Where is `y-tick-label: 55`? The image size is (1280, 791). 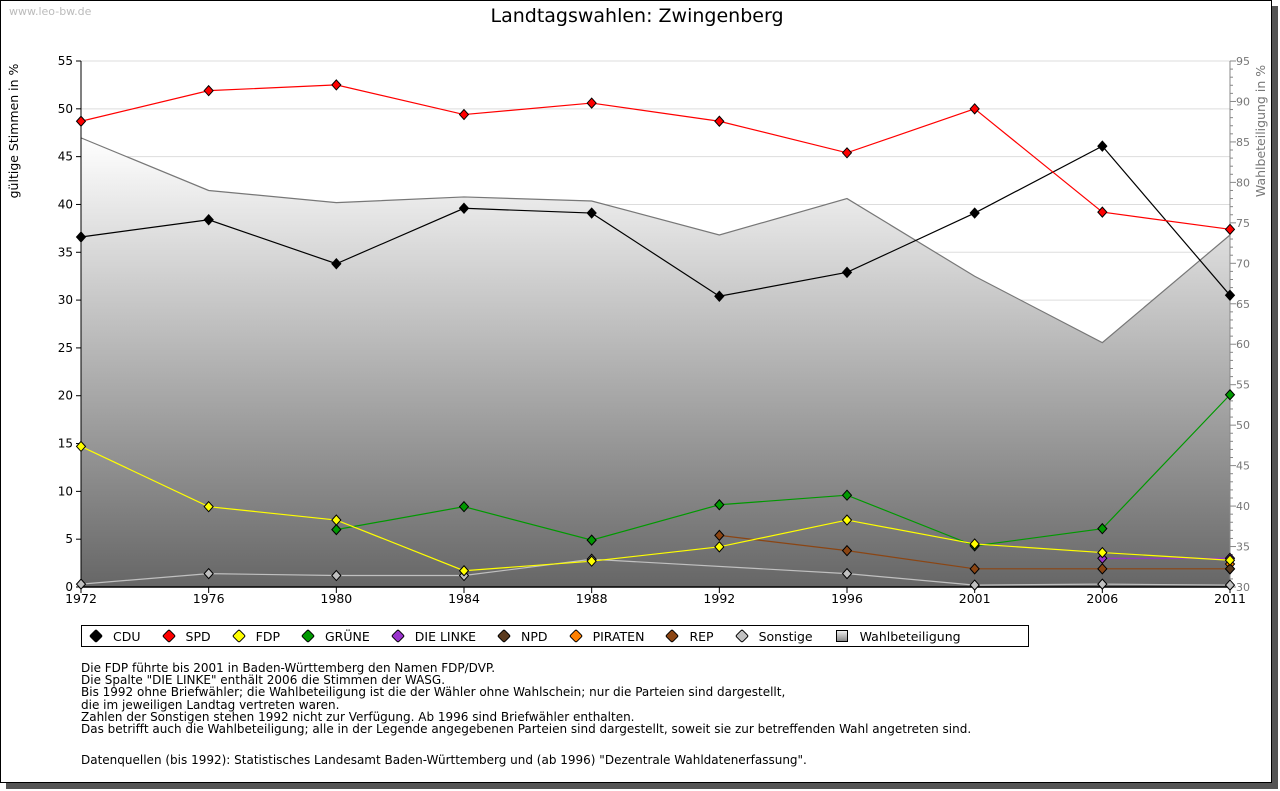 y-tick-label: 55 is located at coordinates (65, 61).